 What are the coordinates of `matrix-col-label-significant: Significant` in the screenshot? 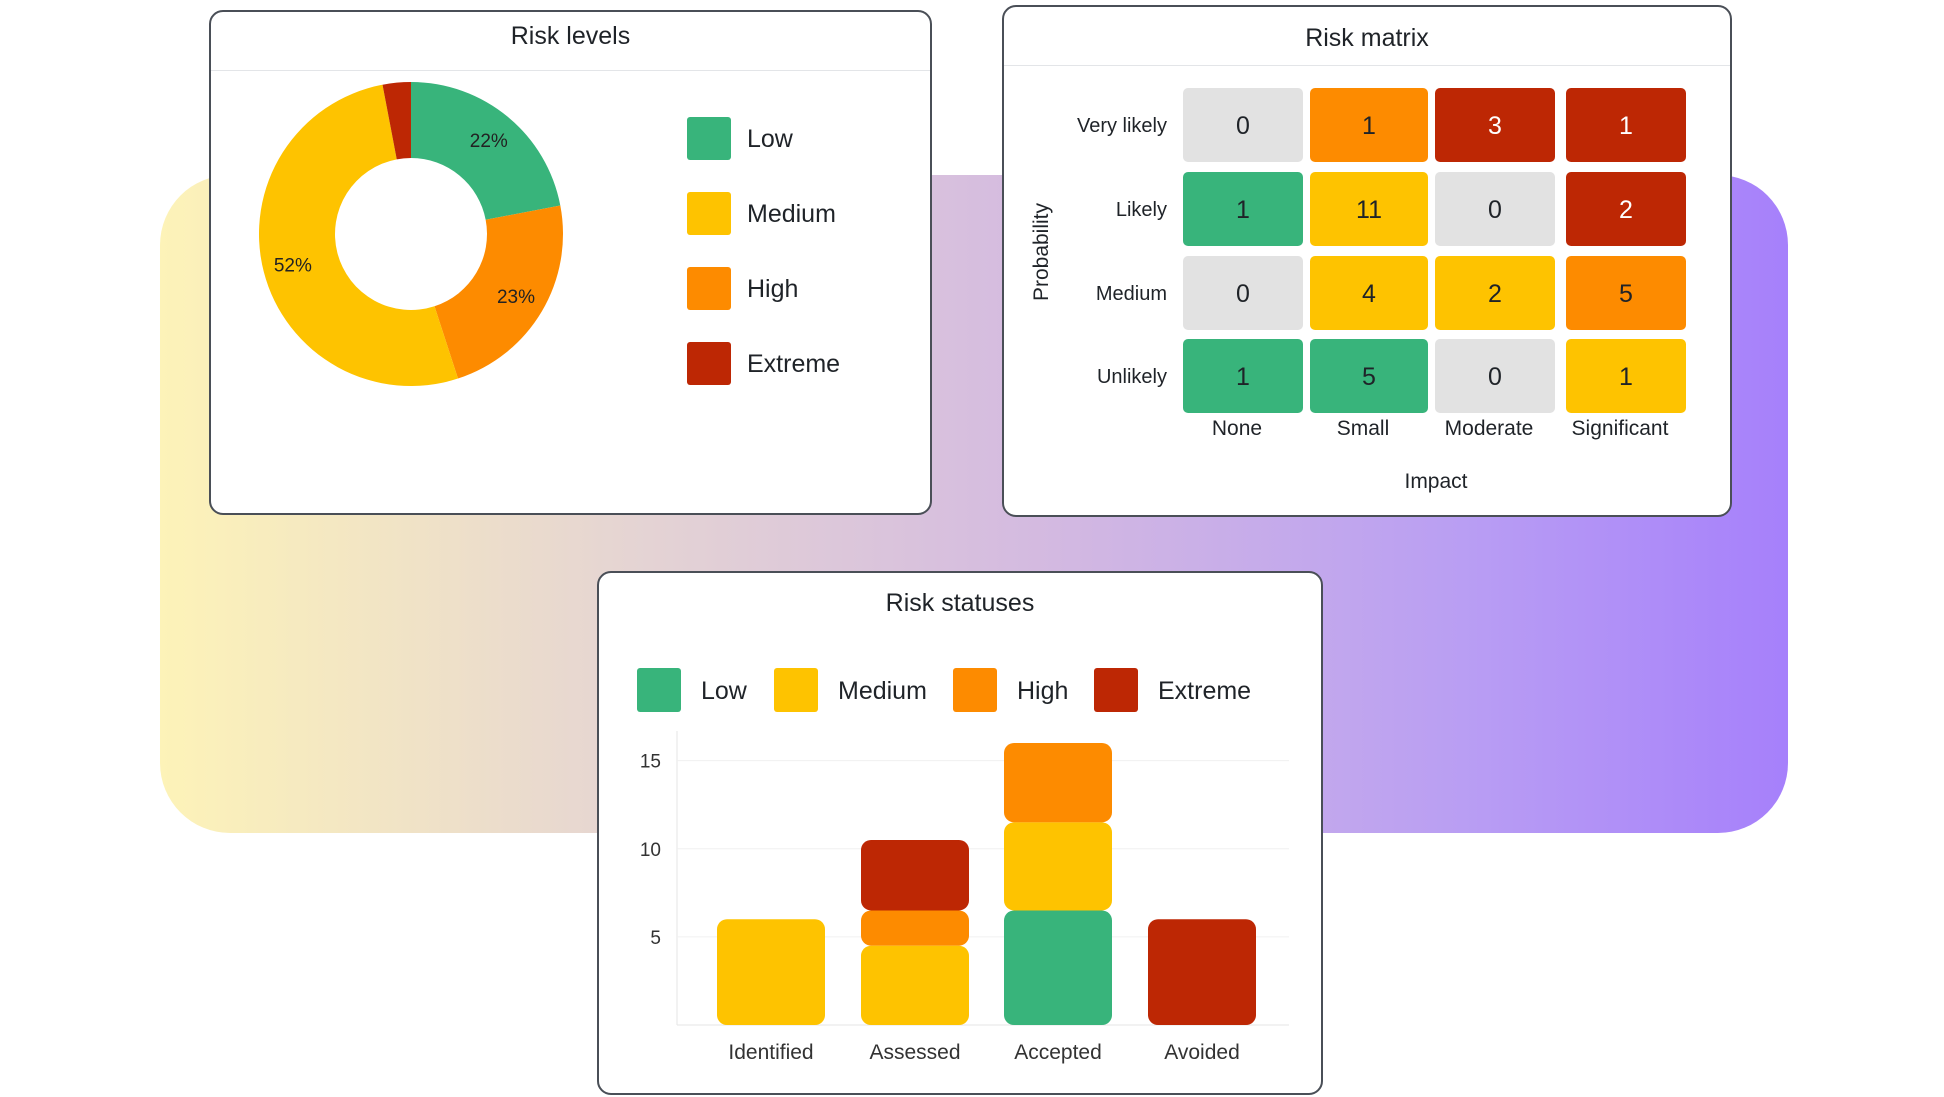 It's located at (1620, 428).